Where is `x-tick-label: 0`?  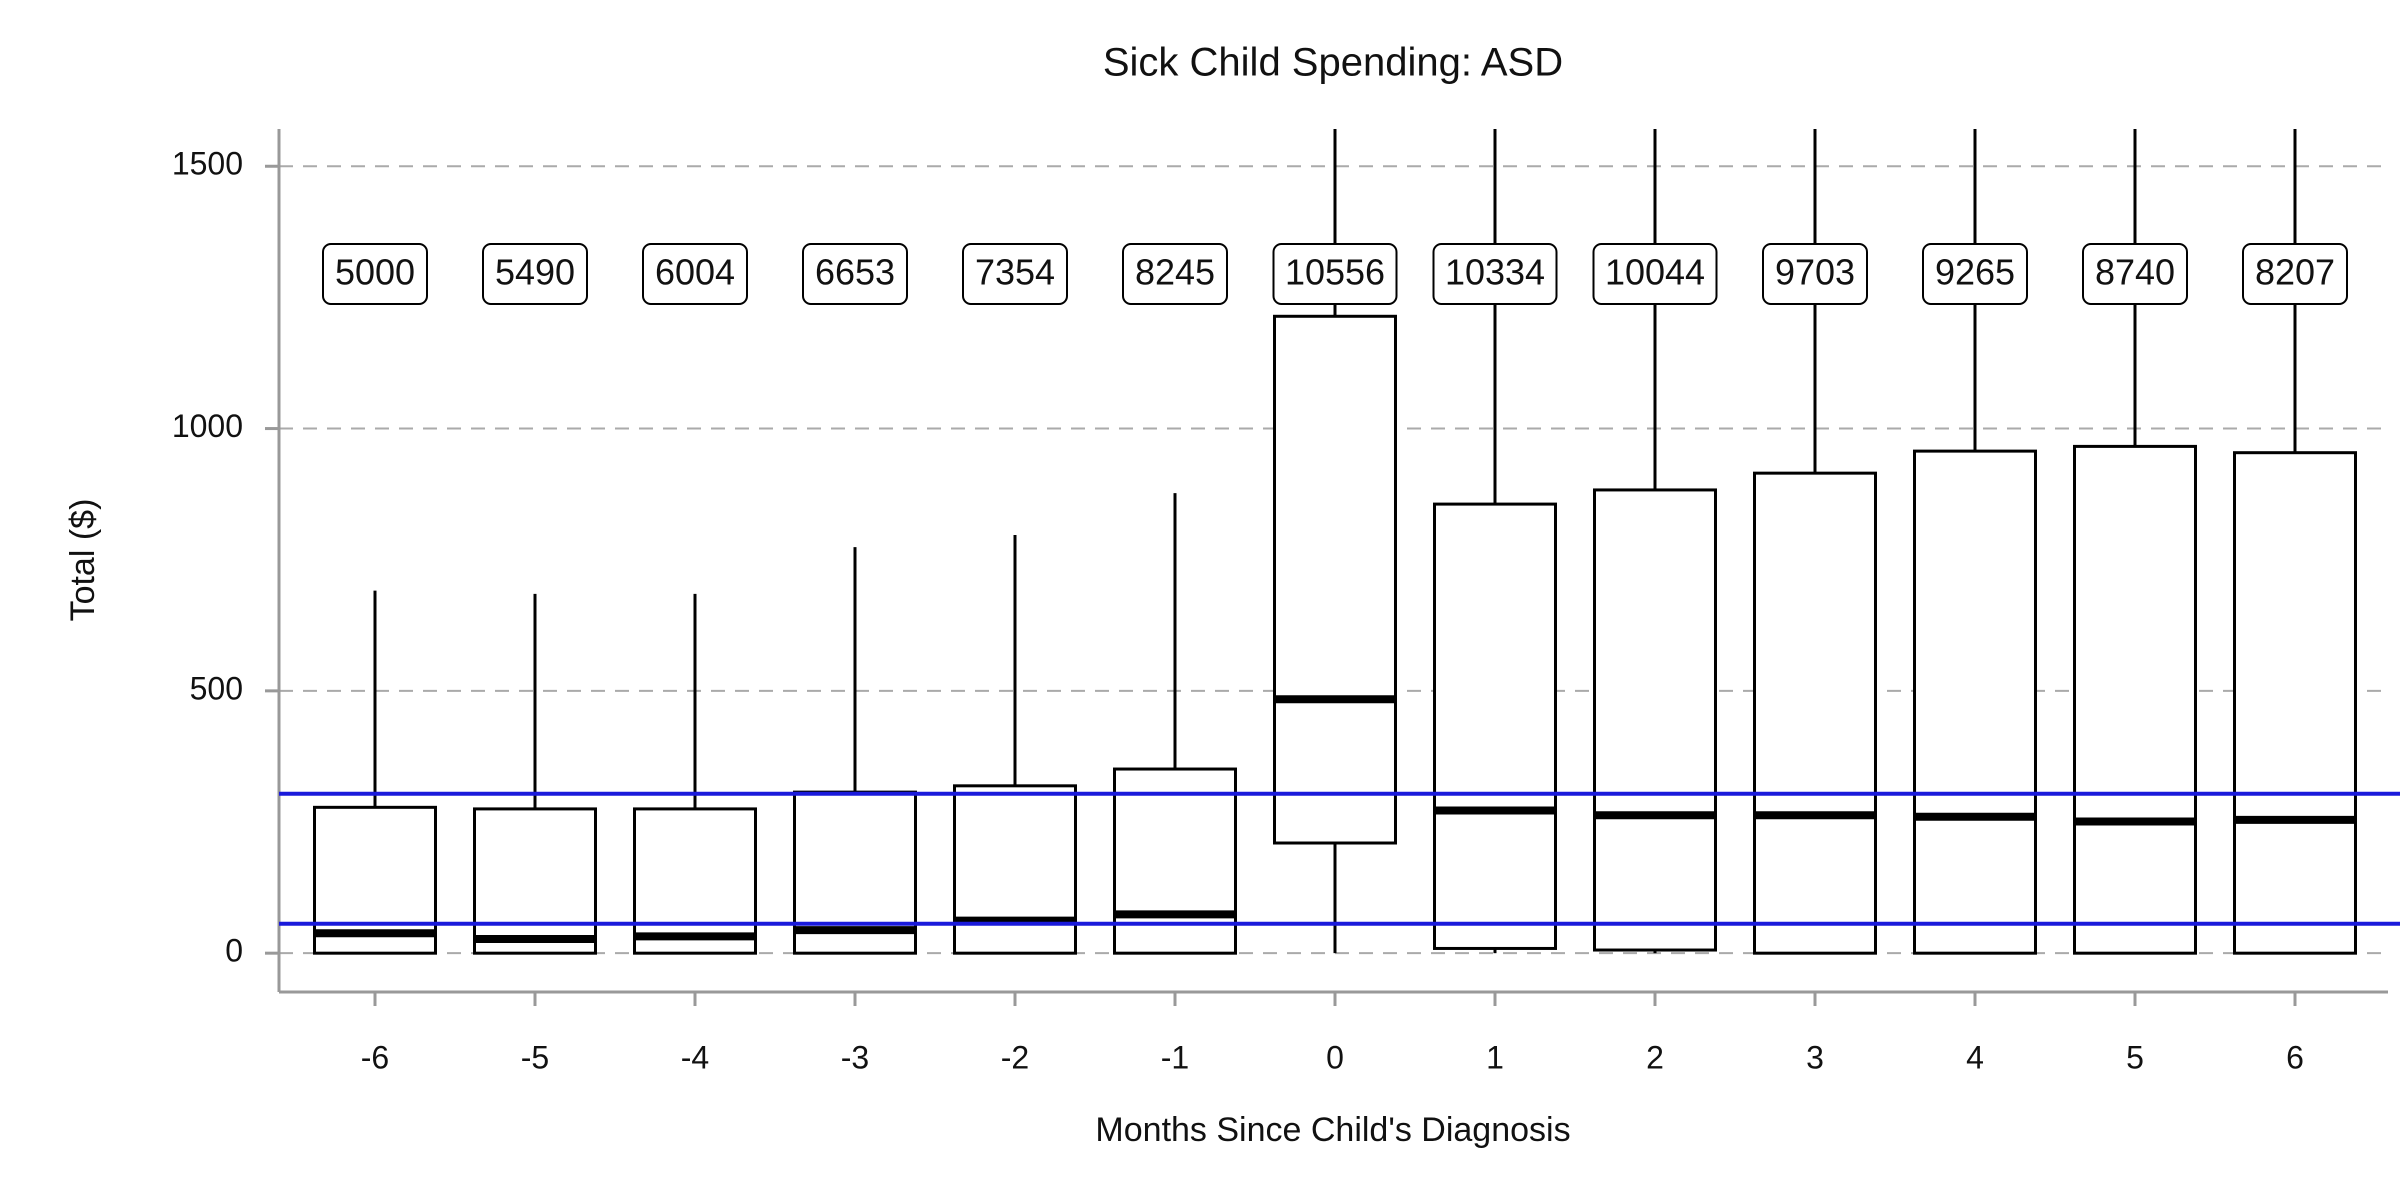 x-tick-label: 0 is located at coordinates (1335, 1057).